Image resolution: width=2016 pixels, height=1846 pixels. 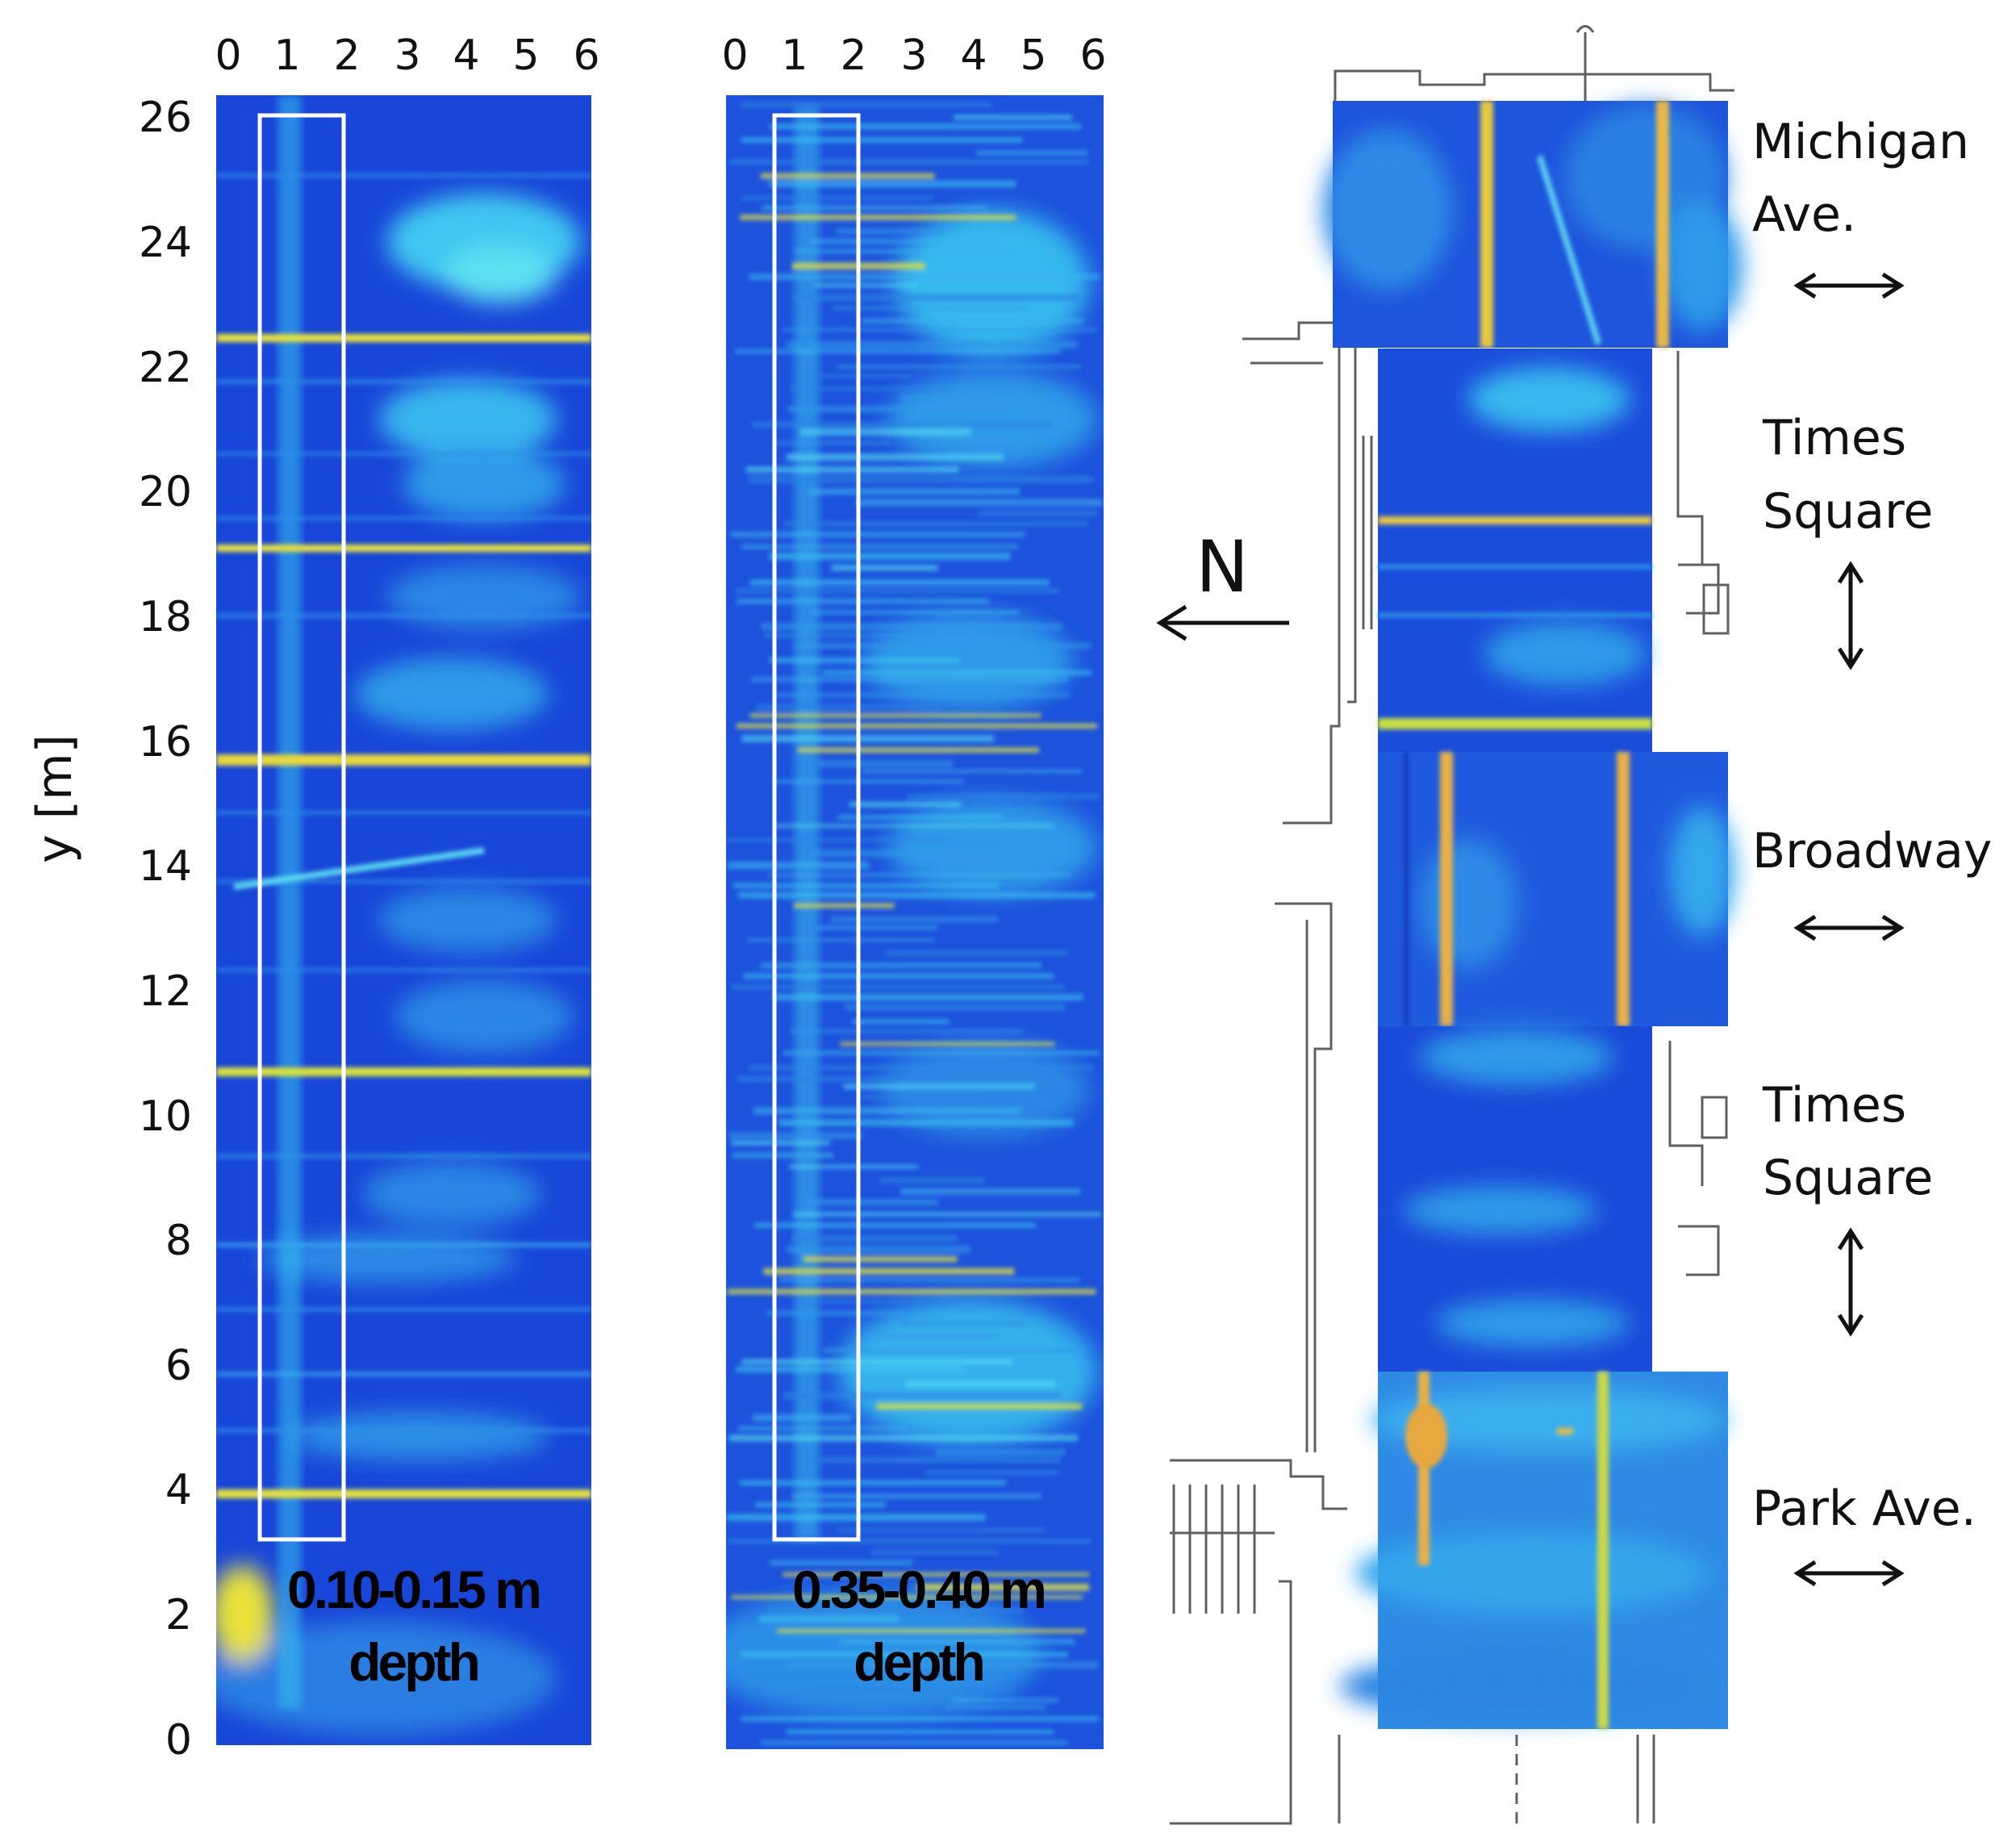 What do you see at coordinates (1860, 142) in the screenshot?
I see `svg-text: Michigan` at bounding box center [1860, 142].